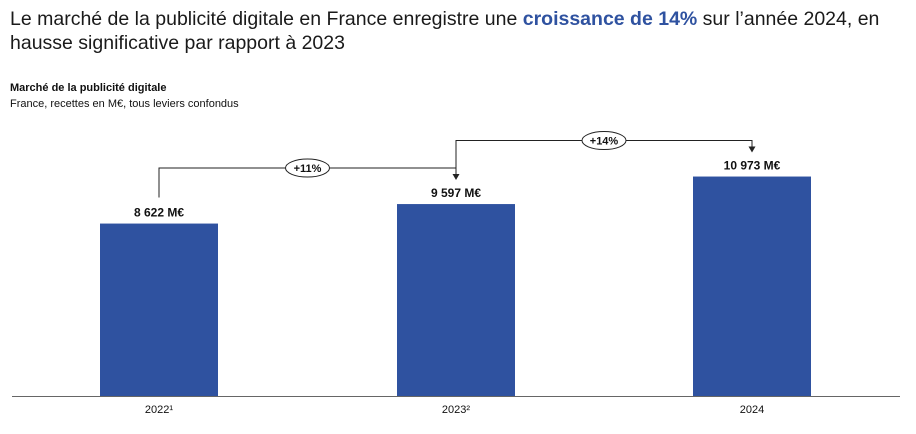  I want to click on x-tick-label-2: 2024, so click(752, 410).